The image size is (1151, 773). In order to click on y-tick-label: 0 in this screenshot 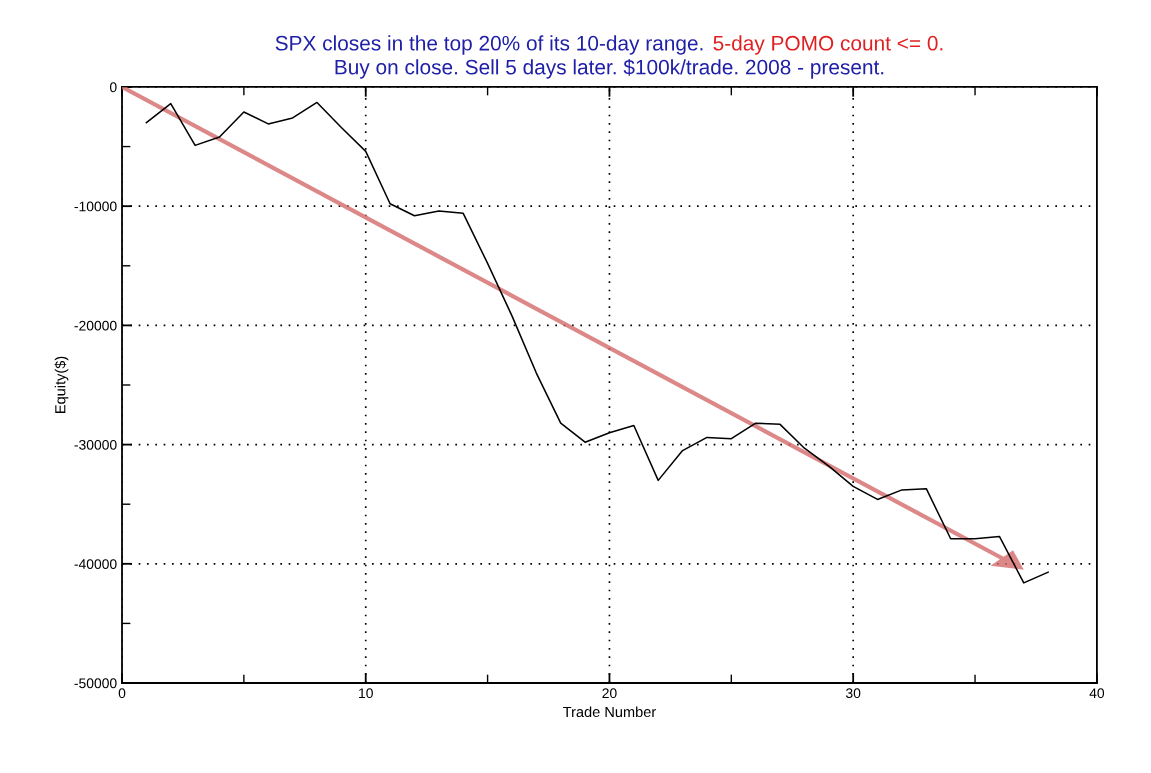, I will do `click(113, 87)`.